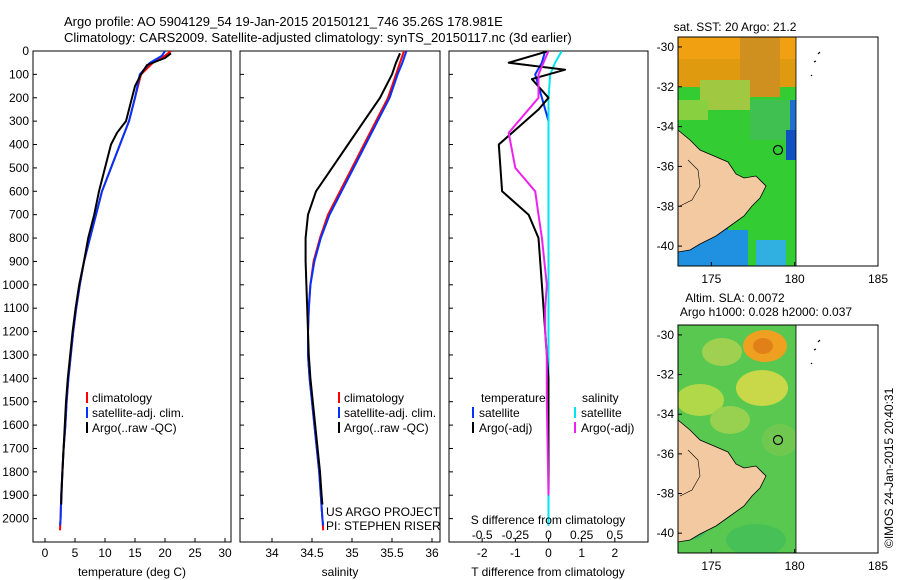  Describe the element at coordinates (19, 215) in the screenshot. I see `depth-tick-label: 700` at that location.